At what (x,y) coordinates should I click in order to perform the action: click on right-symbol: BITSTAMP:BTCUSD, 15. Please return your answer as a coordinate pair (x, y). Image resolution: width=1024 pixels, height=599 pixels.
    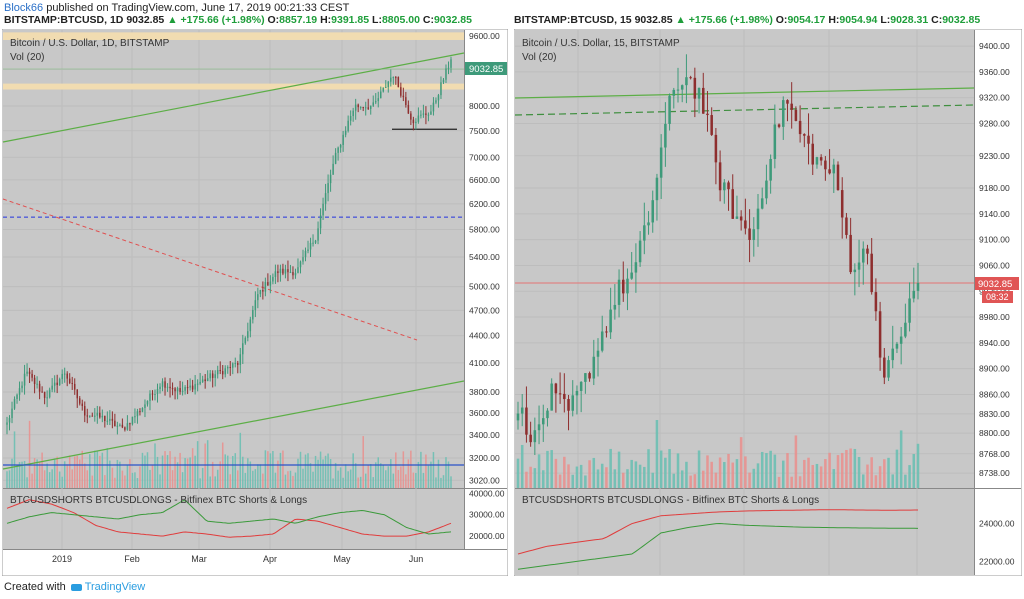
    Looking at the image, I should click on (573, 20).